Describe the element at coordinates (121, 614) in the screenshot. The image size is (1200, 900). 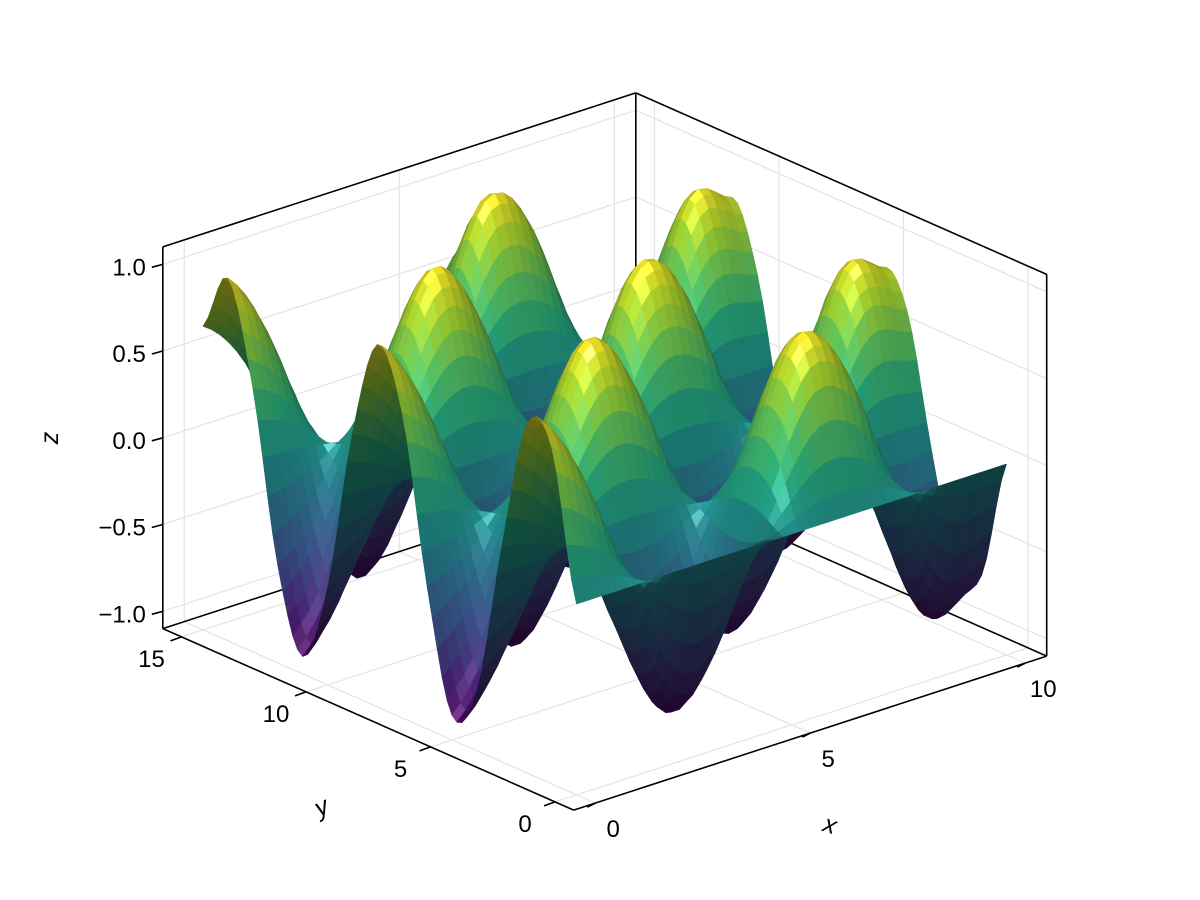
I see `z-tick-label: −1.0` at that location.